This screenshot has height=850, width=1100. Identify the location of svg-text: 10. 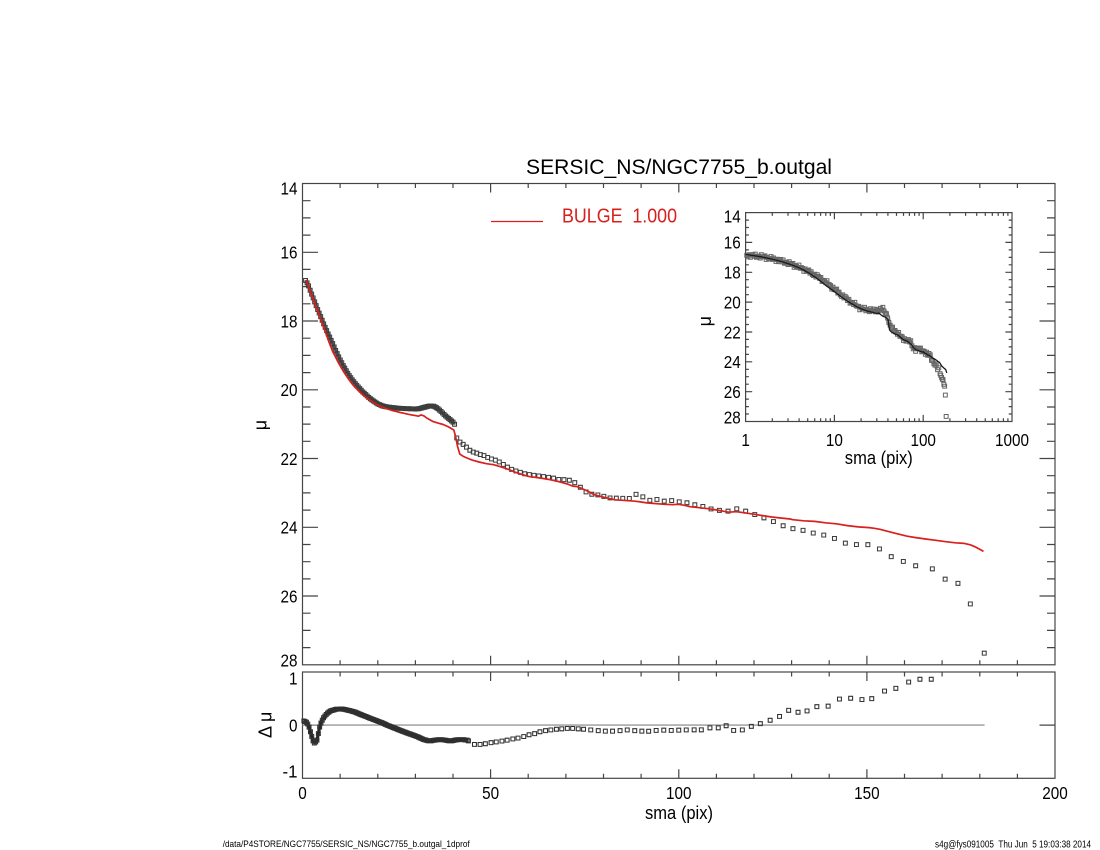
(834, 440).